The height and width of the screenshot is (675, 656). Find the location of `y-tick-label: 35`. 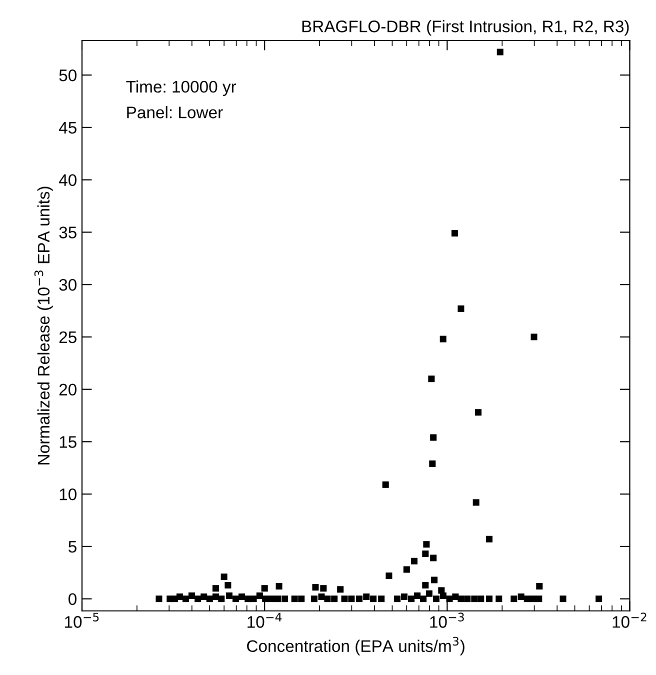

y-tick-label: 35 is located at coordinates (67, 232).